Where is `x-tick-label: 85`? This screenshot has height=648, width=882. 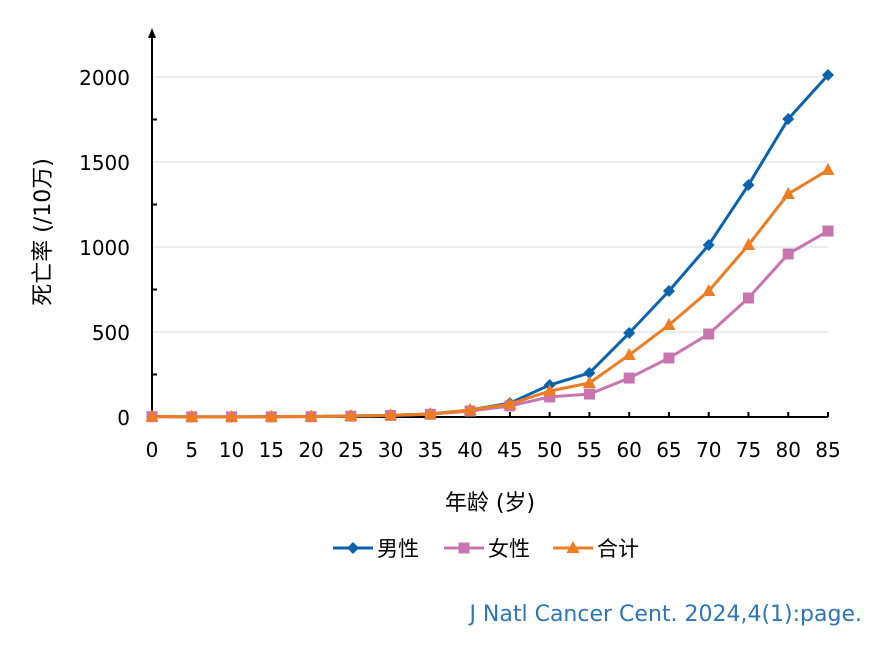
x-tick-label: 85 is located at coordinates (827, 450).